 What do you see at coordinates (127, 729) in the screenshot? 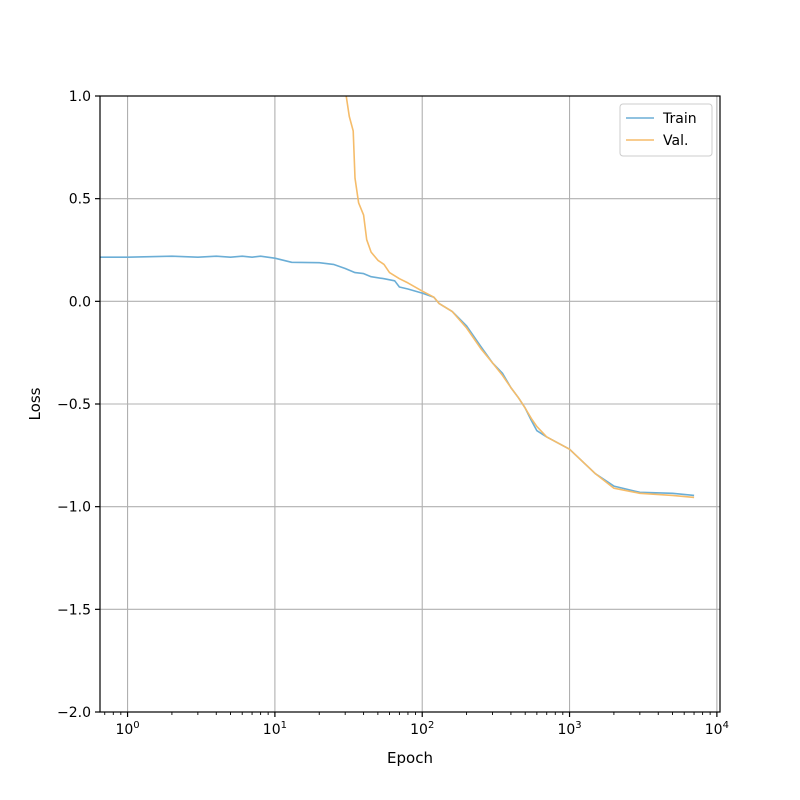
I see `x-tick-label: 10⁰` at bounding box center [127, 729].